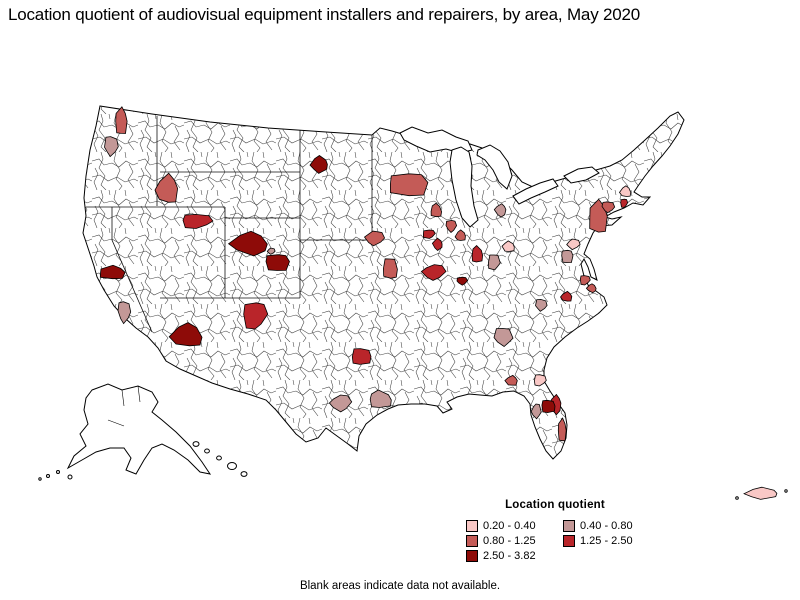 Image resolution: width=800 pixels, height=600 pixels. I want to click on area-denver-boulder, so click(247, 243).